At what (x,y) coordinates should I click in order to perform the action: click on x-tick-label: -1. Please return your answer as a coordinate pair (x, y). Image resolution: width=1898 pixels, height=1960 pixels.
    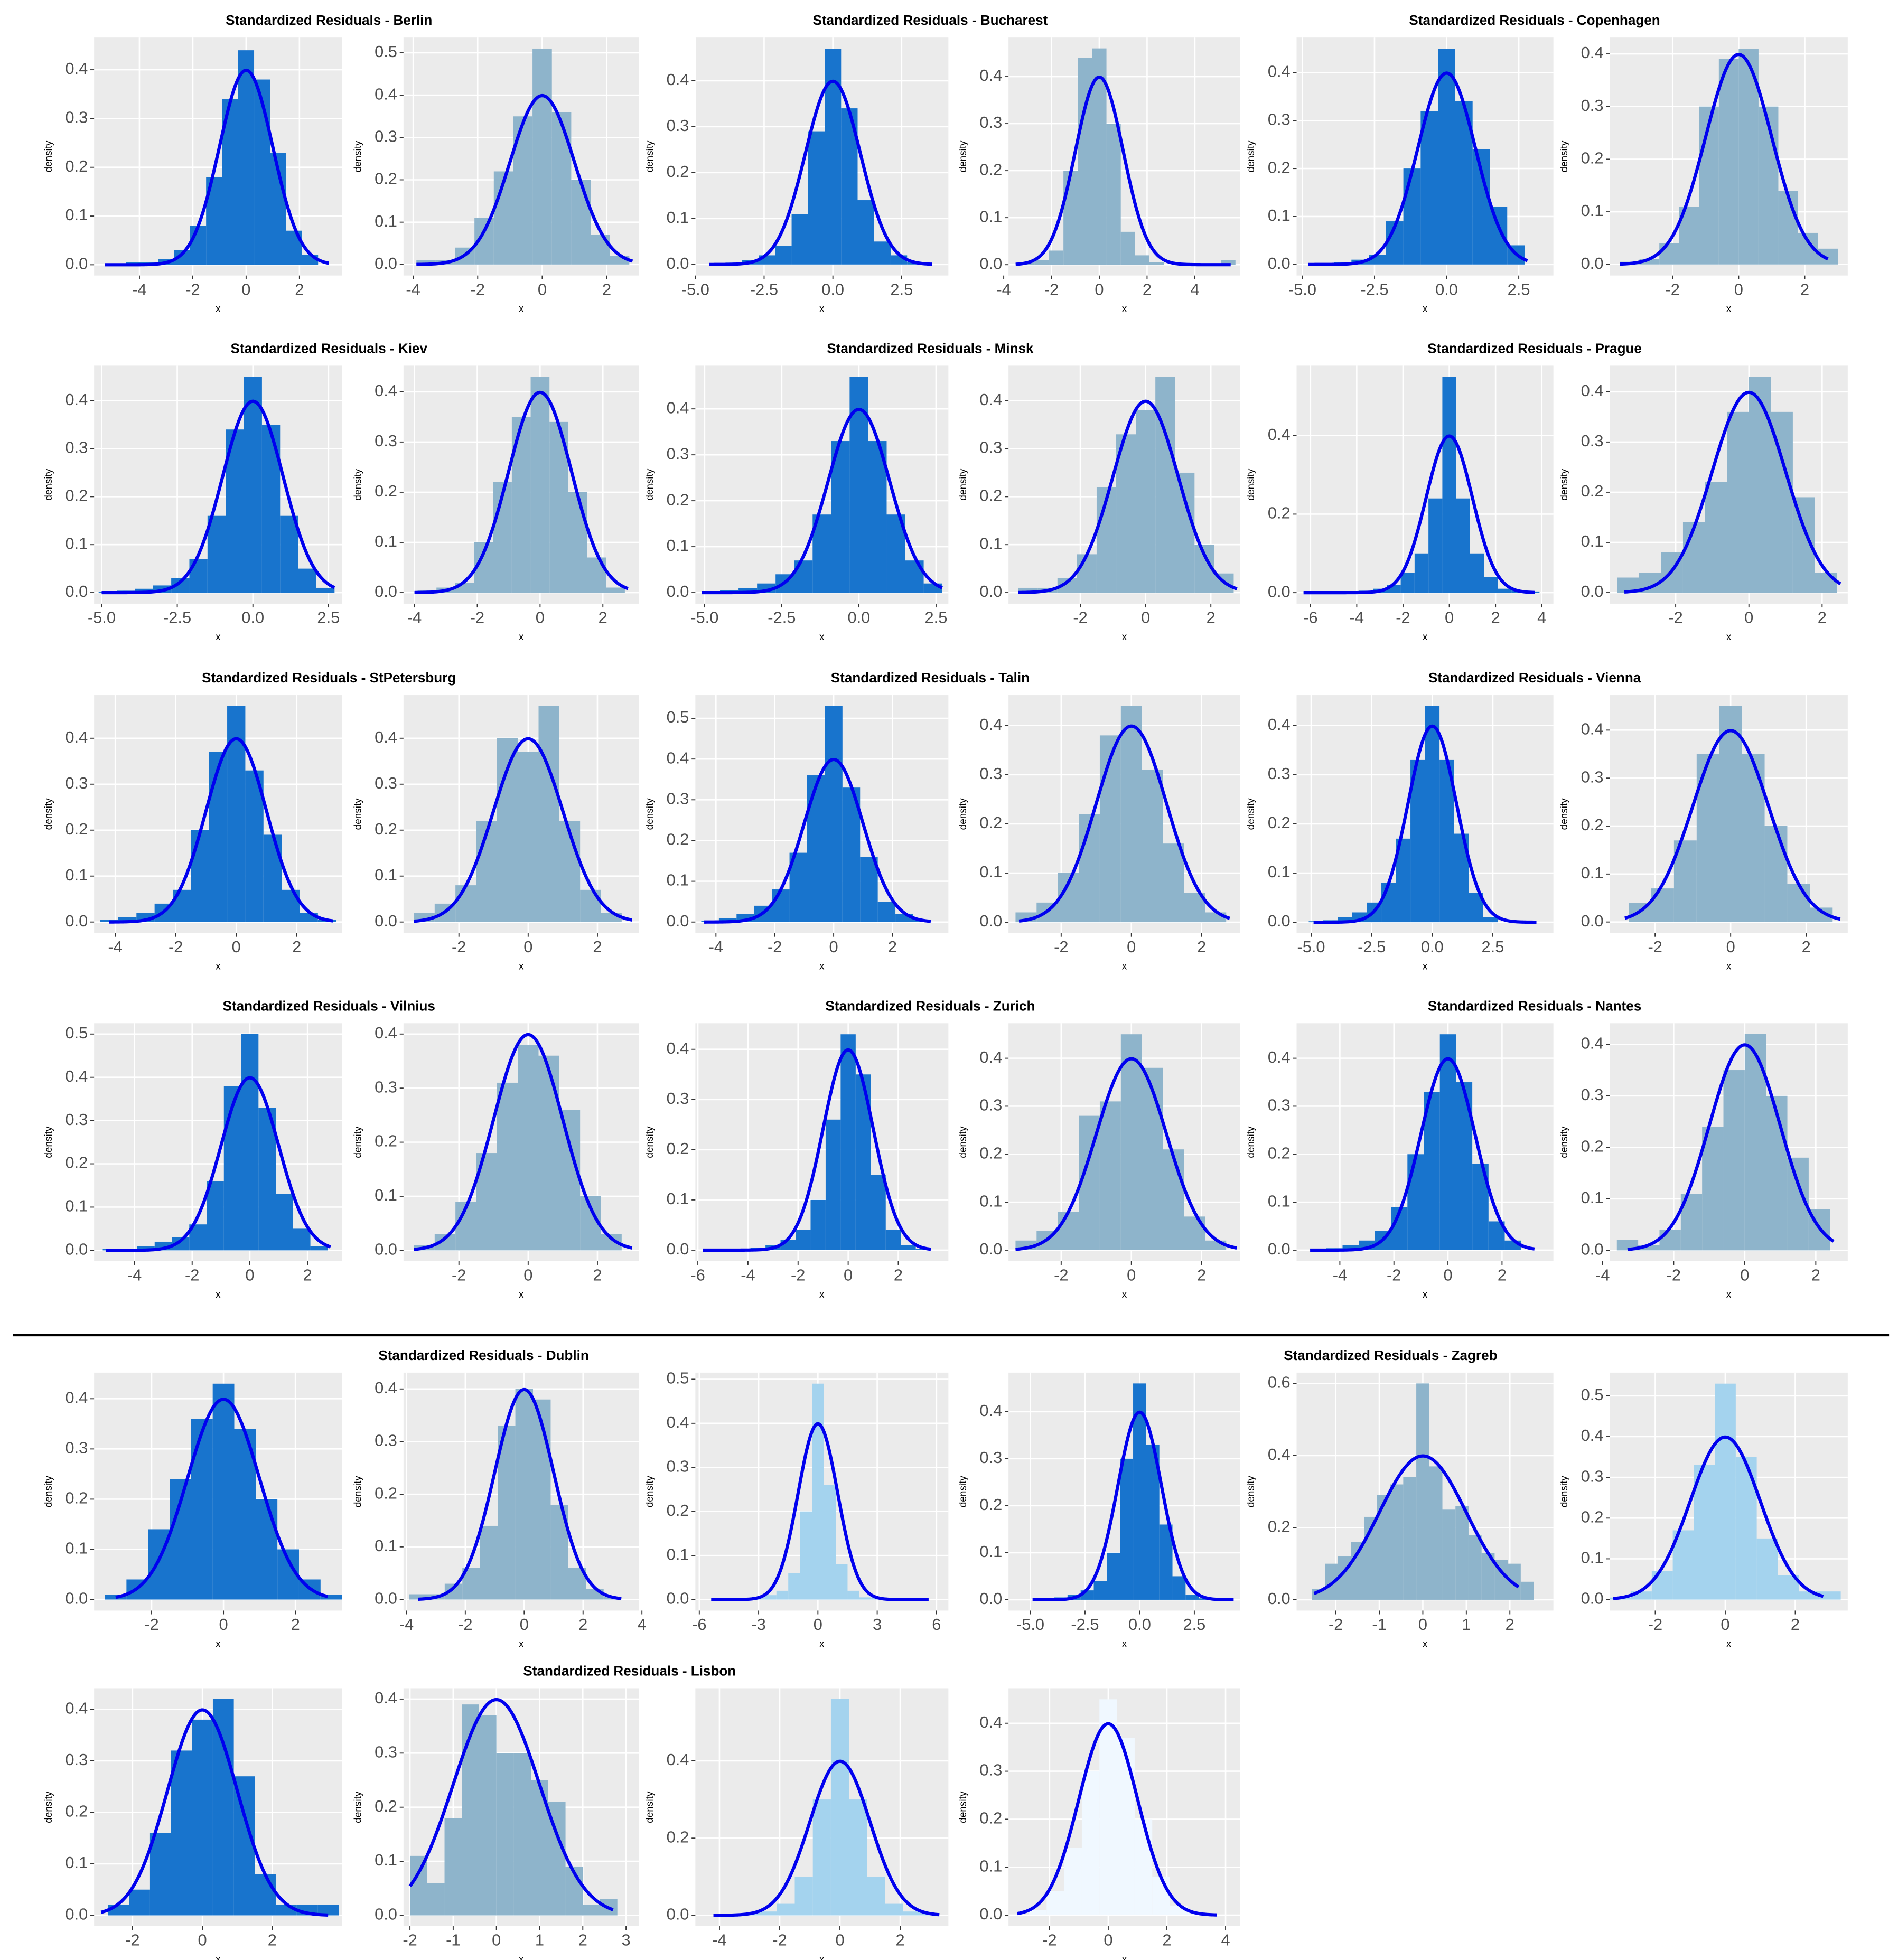
    Looking at the image, I should click on (1379, 1625).